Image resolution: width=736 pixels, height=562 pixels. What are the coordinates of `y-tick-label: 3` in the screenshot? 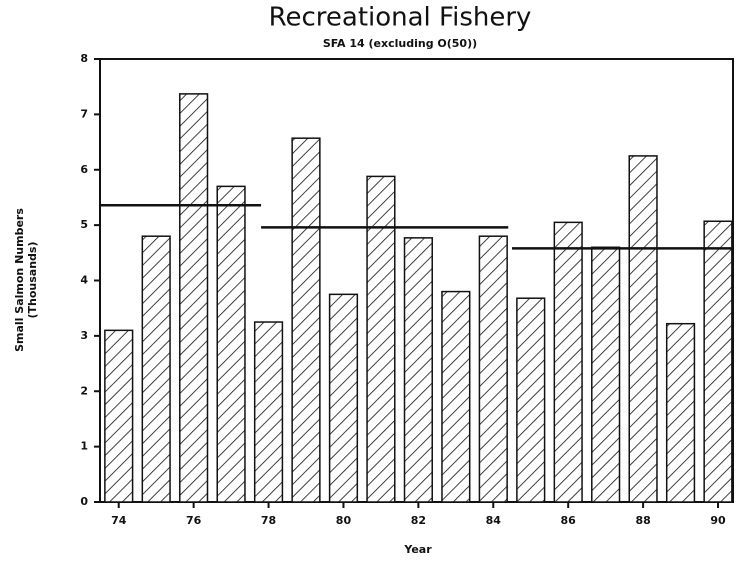 It's located at (84, 335).